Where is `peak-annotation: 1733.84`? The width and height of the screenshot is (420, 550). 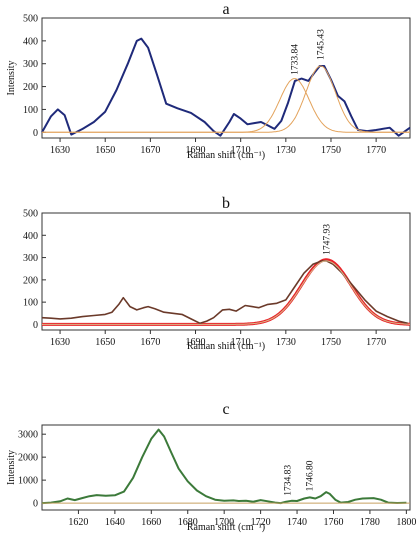 peak-annotation: 1733.84 is located at coordinates (295, 59).